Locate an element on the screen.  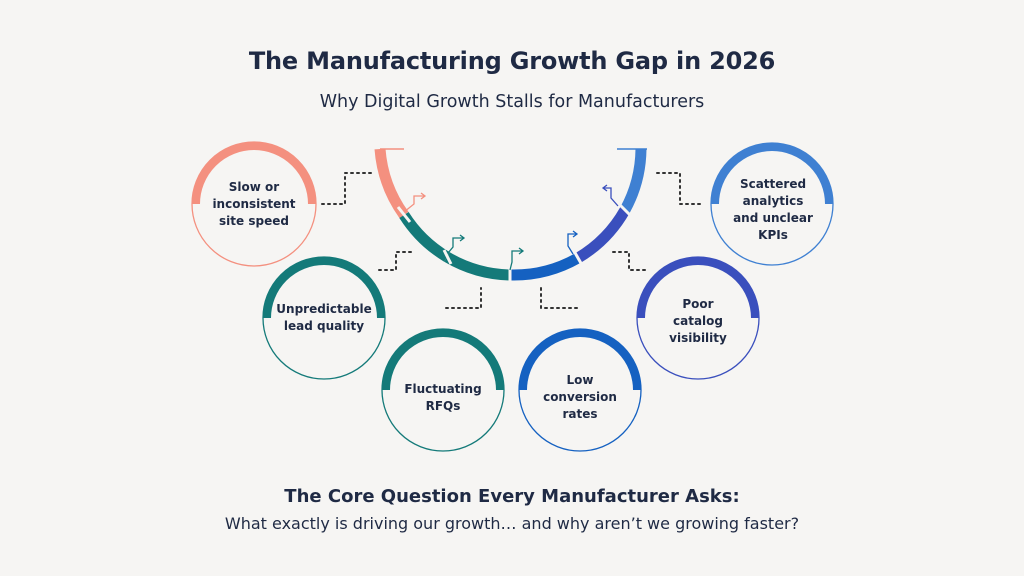
node-label-site-speed: Slow or inconsistent site speed is located at coordinates (254, 204).